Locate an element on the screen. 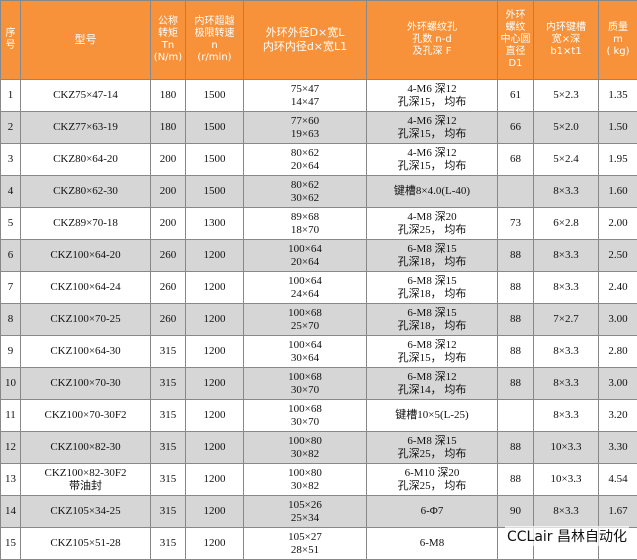 The image size is (637, 560). cell-line: 19×63 is located at coordinates (305, 133).